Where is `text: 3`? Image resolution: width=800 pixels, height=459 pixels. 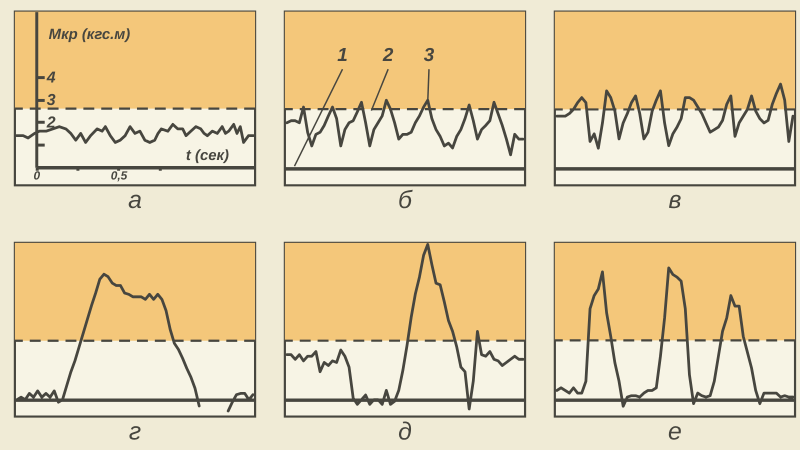
text: 3 is located at coordinates (429, 55).